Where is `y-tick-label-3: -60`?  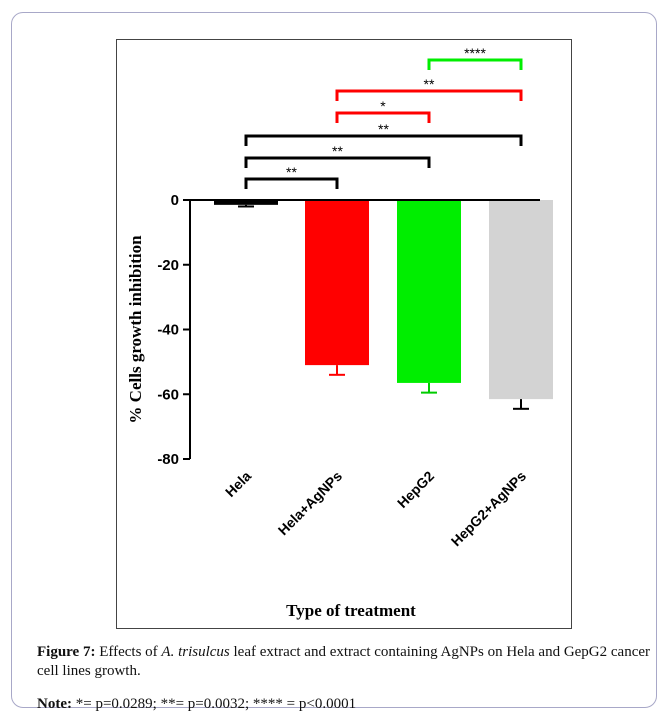
y-tick-label-3: -60 is located at coordinates (168, 394).